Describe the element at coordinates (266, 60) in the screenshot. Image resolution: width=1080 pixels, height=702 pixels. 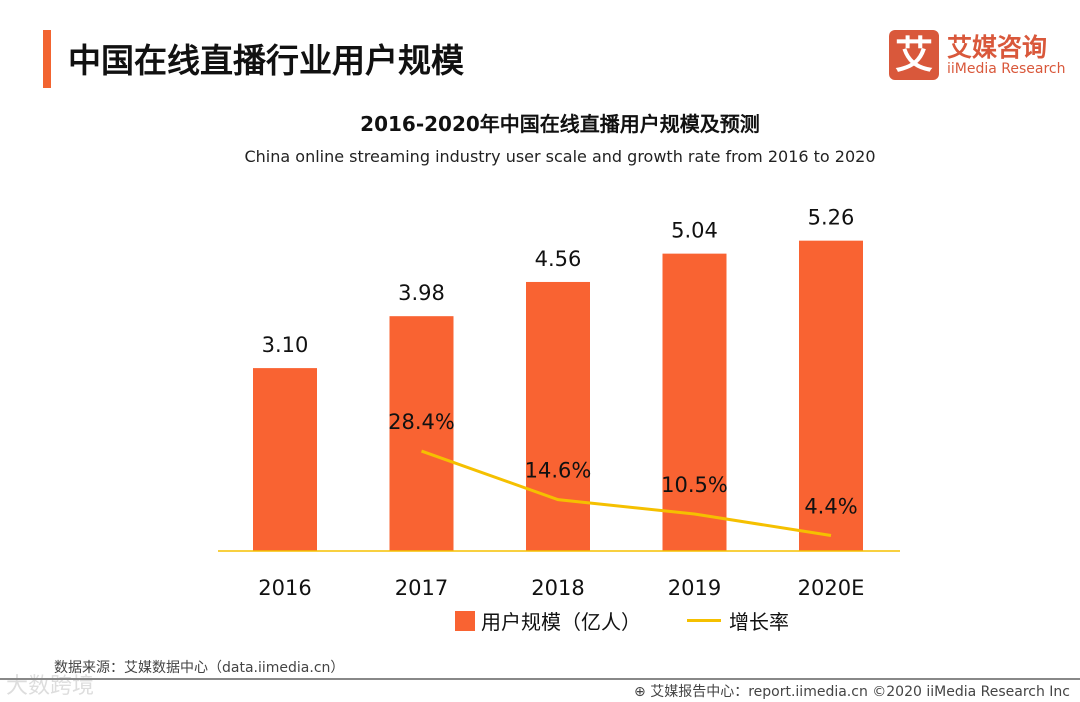
I see `page-title: 中国在线直播行业用户规模` at that location.